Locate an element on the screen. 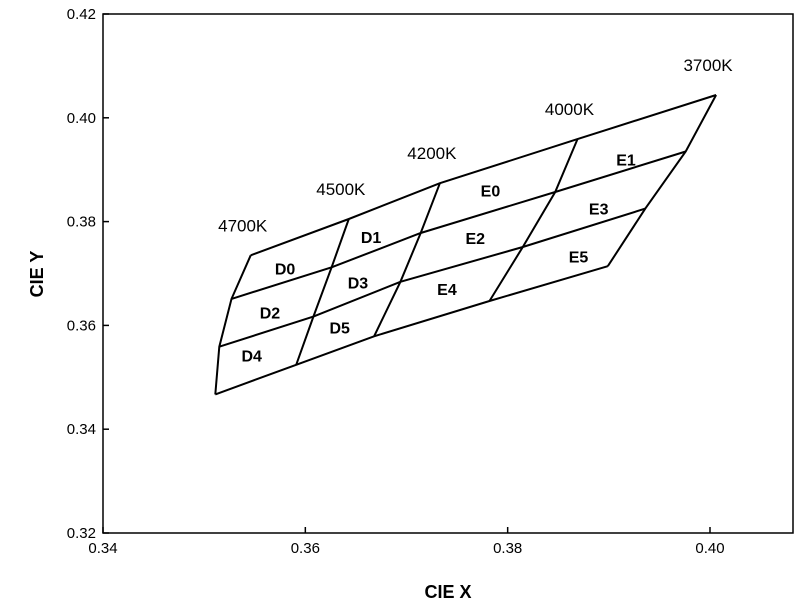 The image size is (794, 610). x-axis-title: CIE X is located at coordinates (447, 592).